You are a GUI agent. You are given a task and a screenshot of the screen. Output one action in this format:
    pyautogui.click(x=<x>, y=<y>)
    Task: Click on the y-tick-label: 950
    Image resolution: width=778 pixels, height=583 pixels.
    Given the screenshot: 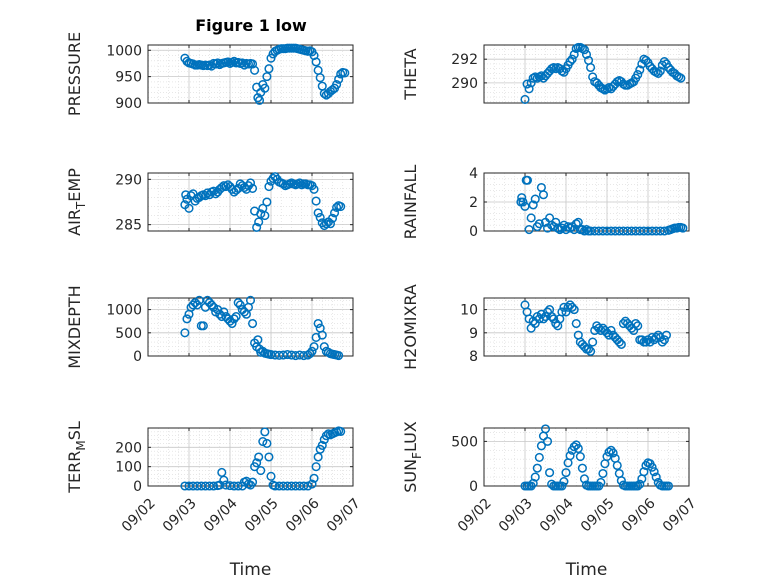 What is the action you would take?
    pyautogui.click(x=128, y=78)
    